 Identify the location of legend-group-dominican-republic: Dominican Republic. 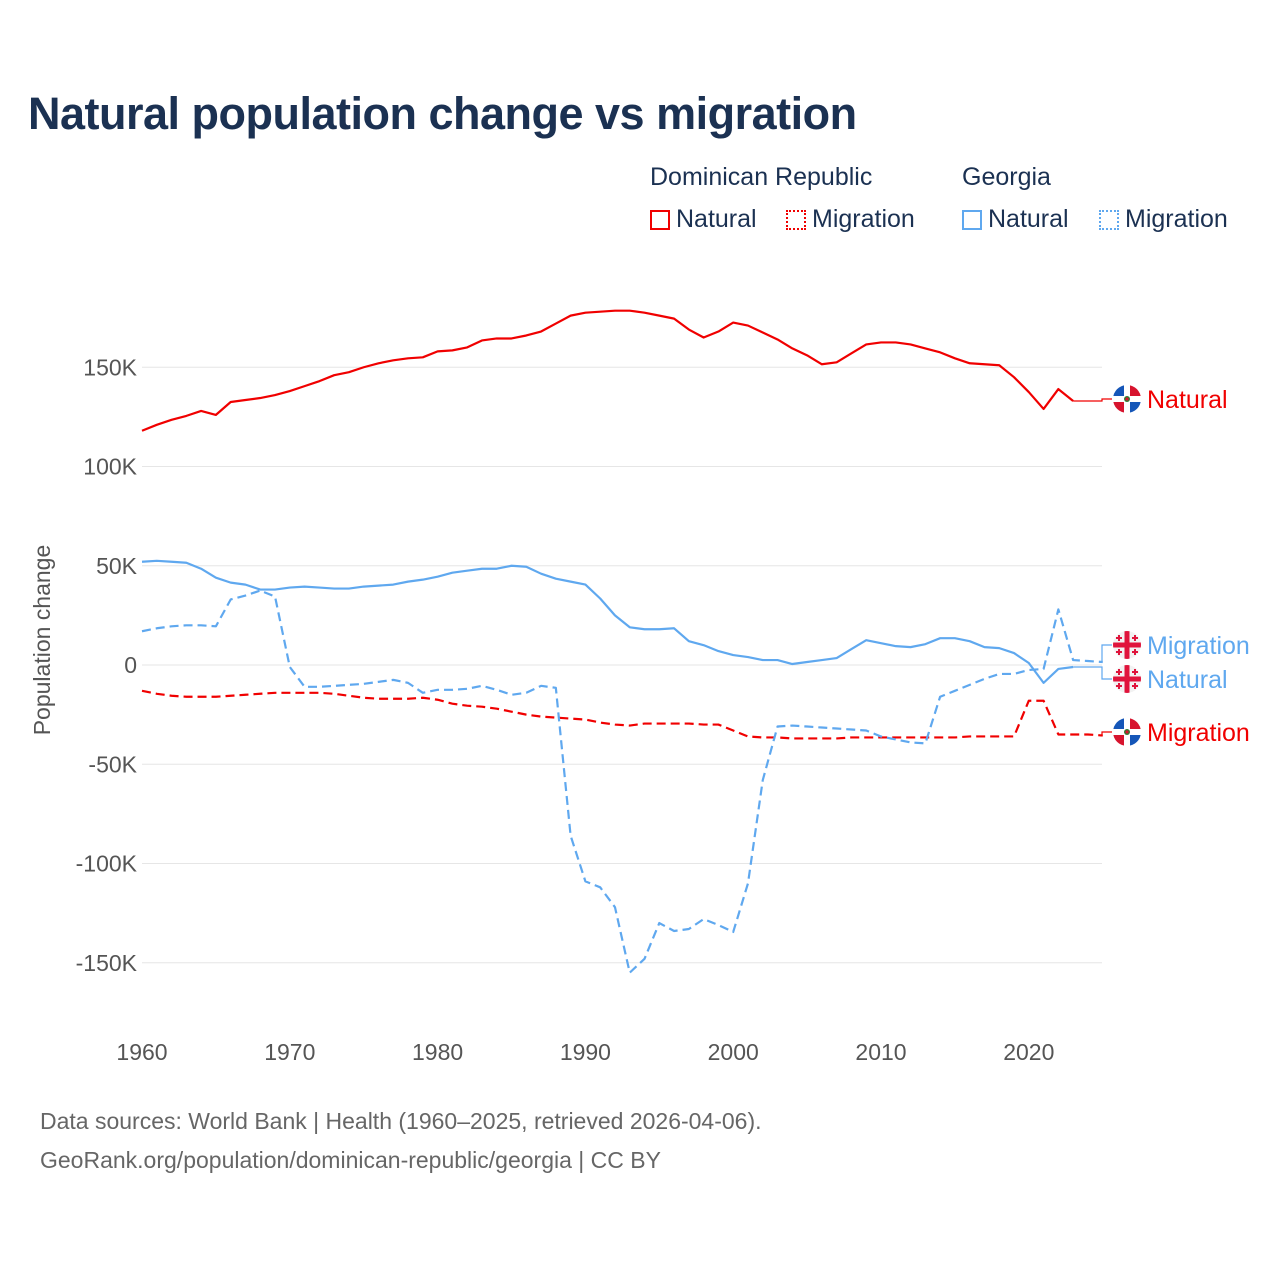
(761, 177).